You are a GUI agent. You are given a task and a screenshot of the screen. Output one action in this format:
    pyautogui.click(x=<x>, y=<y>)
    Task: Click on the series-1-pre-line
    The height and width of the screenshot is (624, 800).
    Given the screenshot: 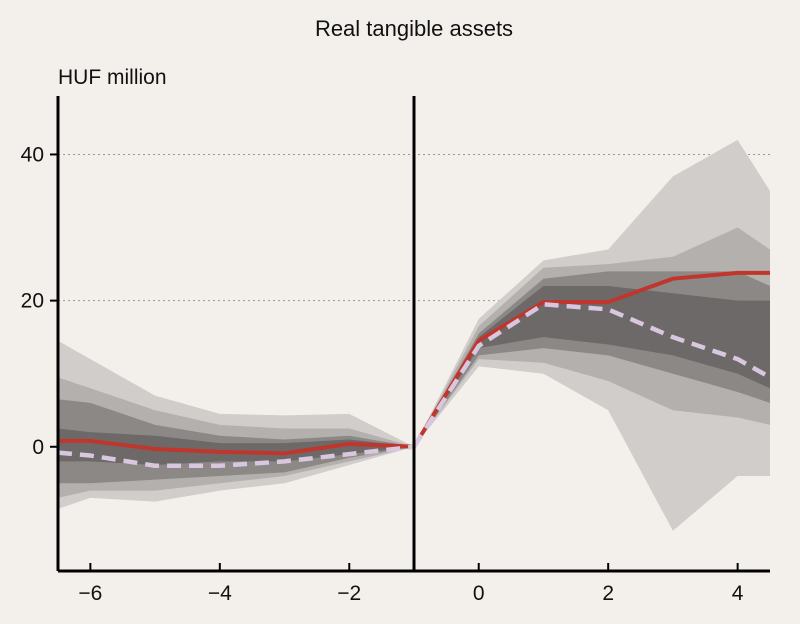 What is the action you would take?
    pyautogui.click(x=236, y=447)
    